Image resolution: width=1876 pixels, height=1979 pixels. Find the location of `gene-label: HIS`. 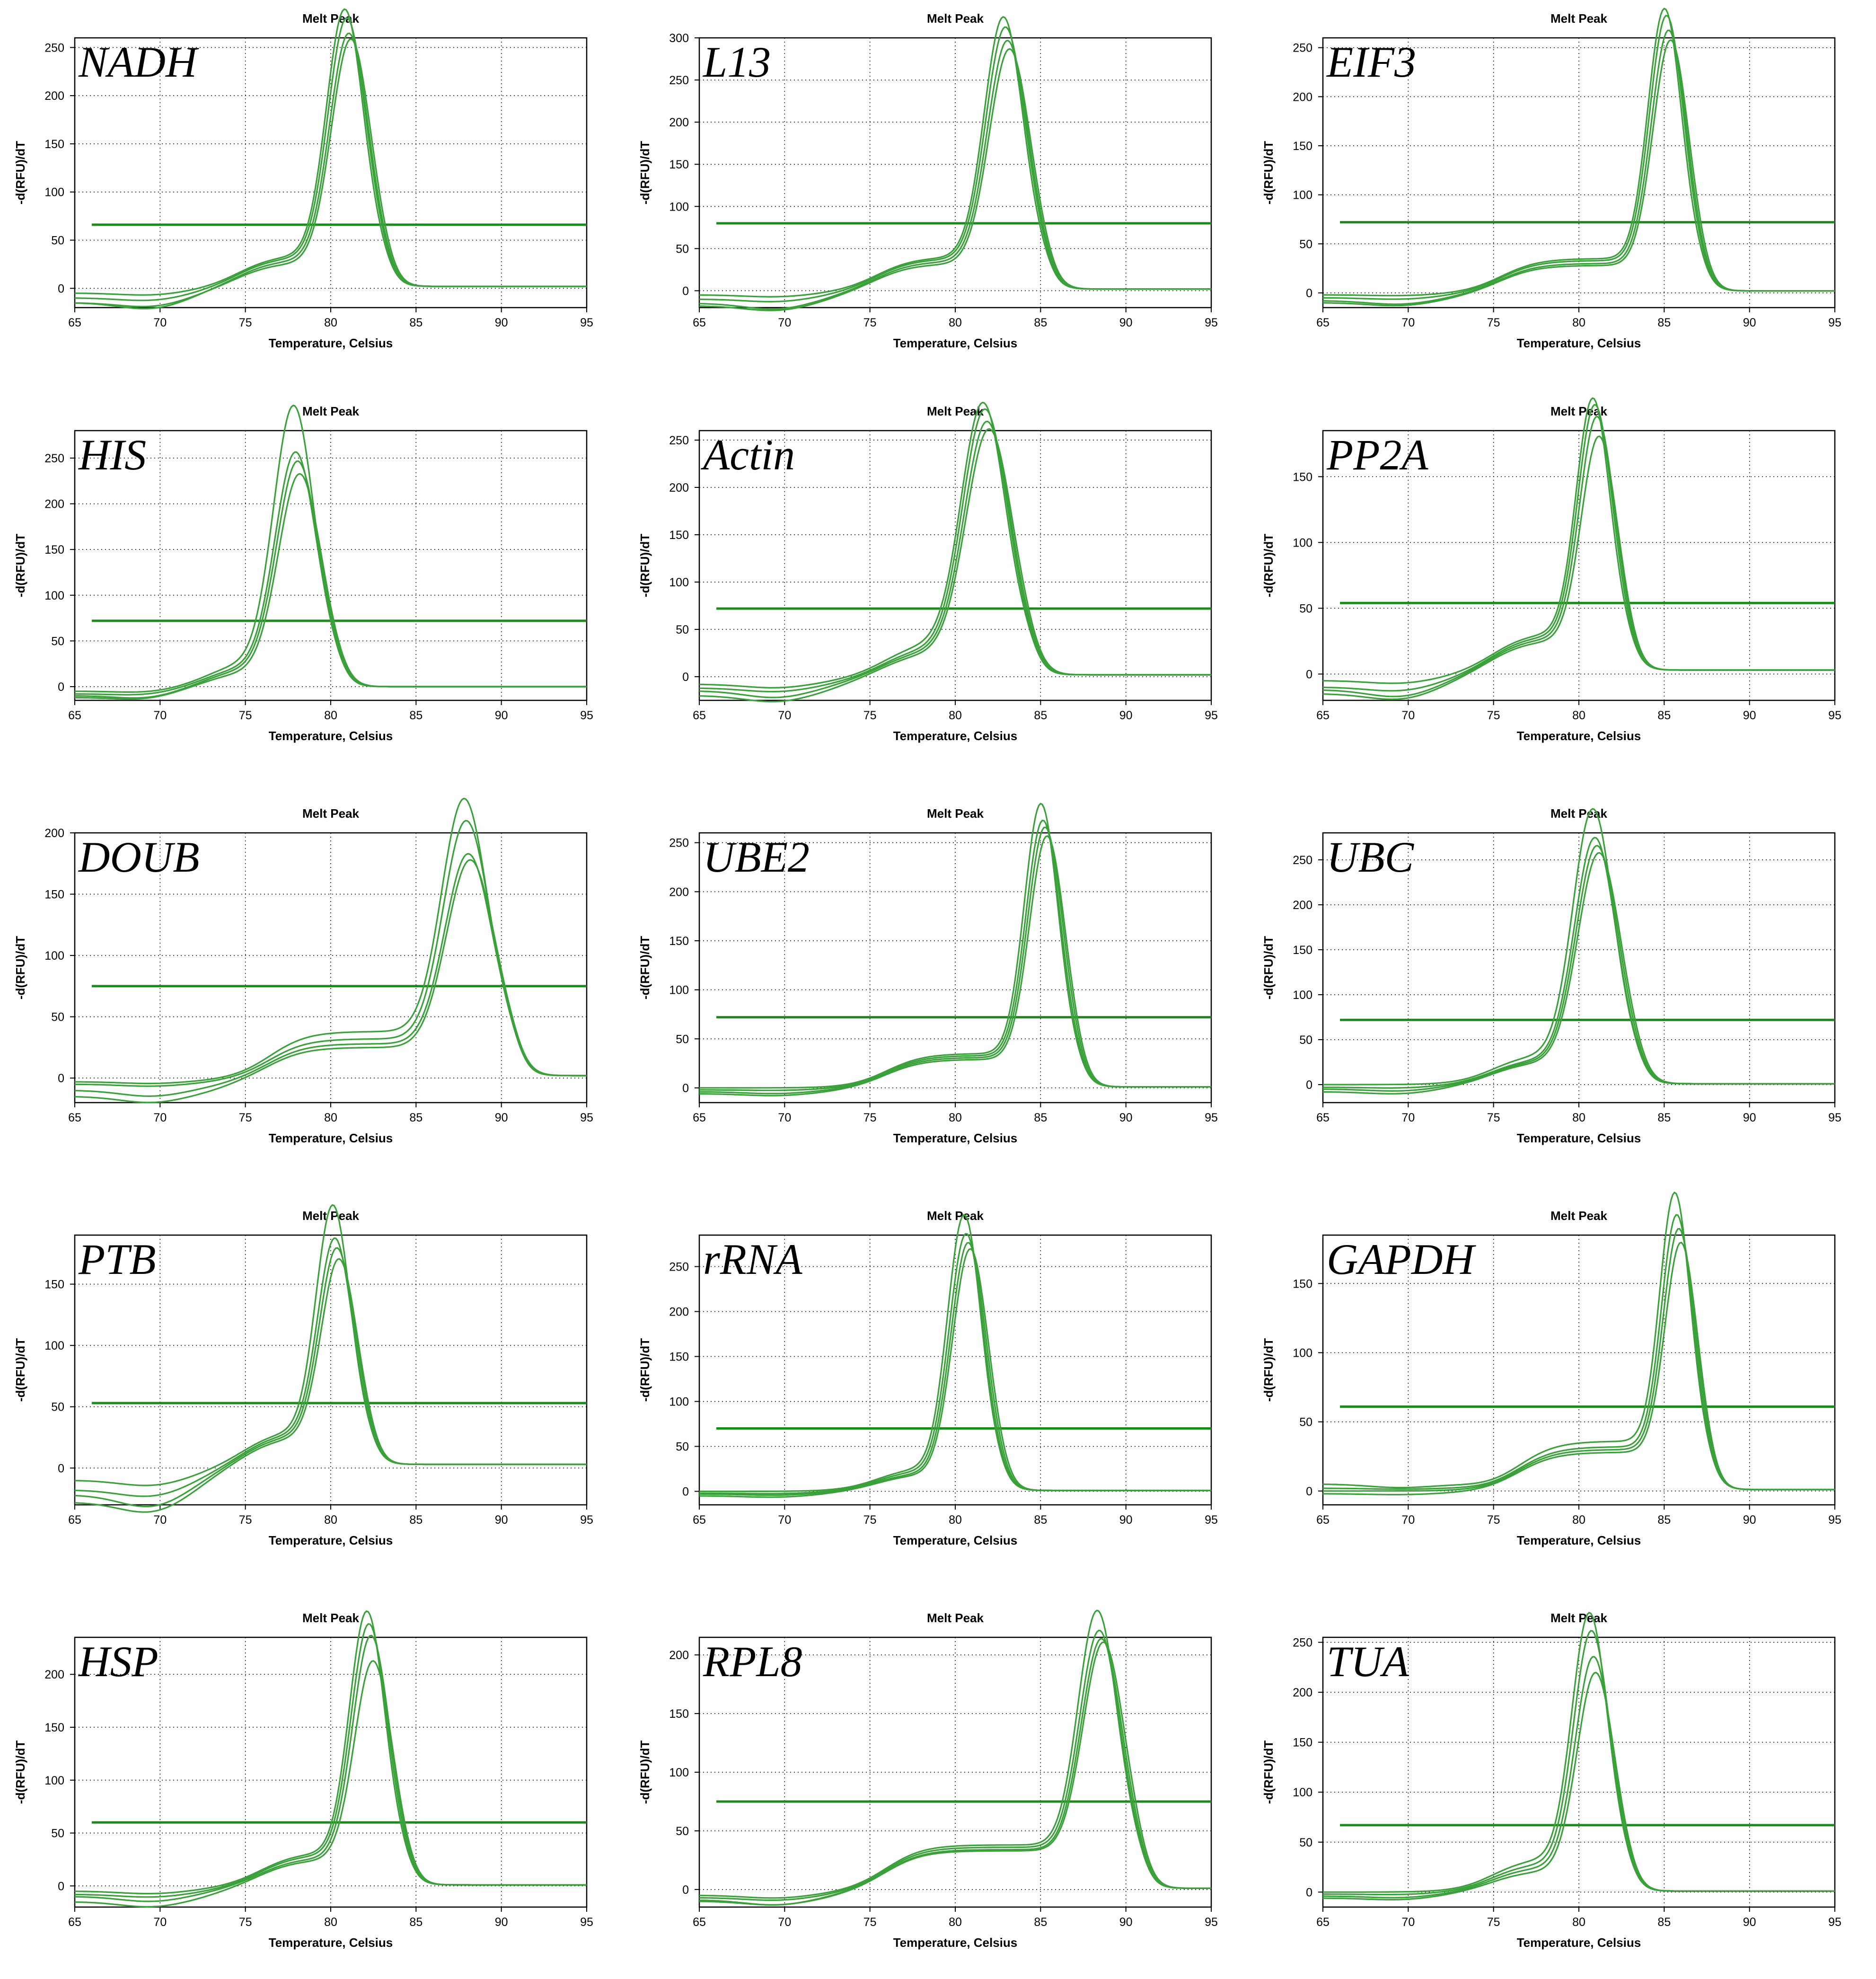

gene-label: HIS is located at coordinates (112, 455).